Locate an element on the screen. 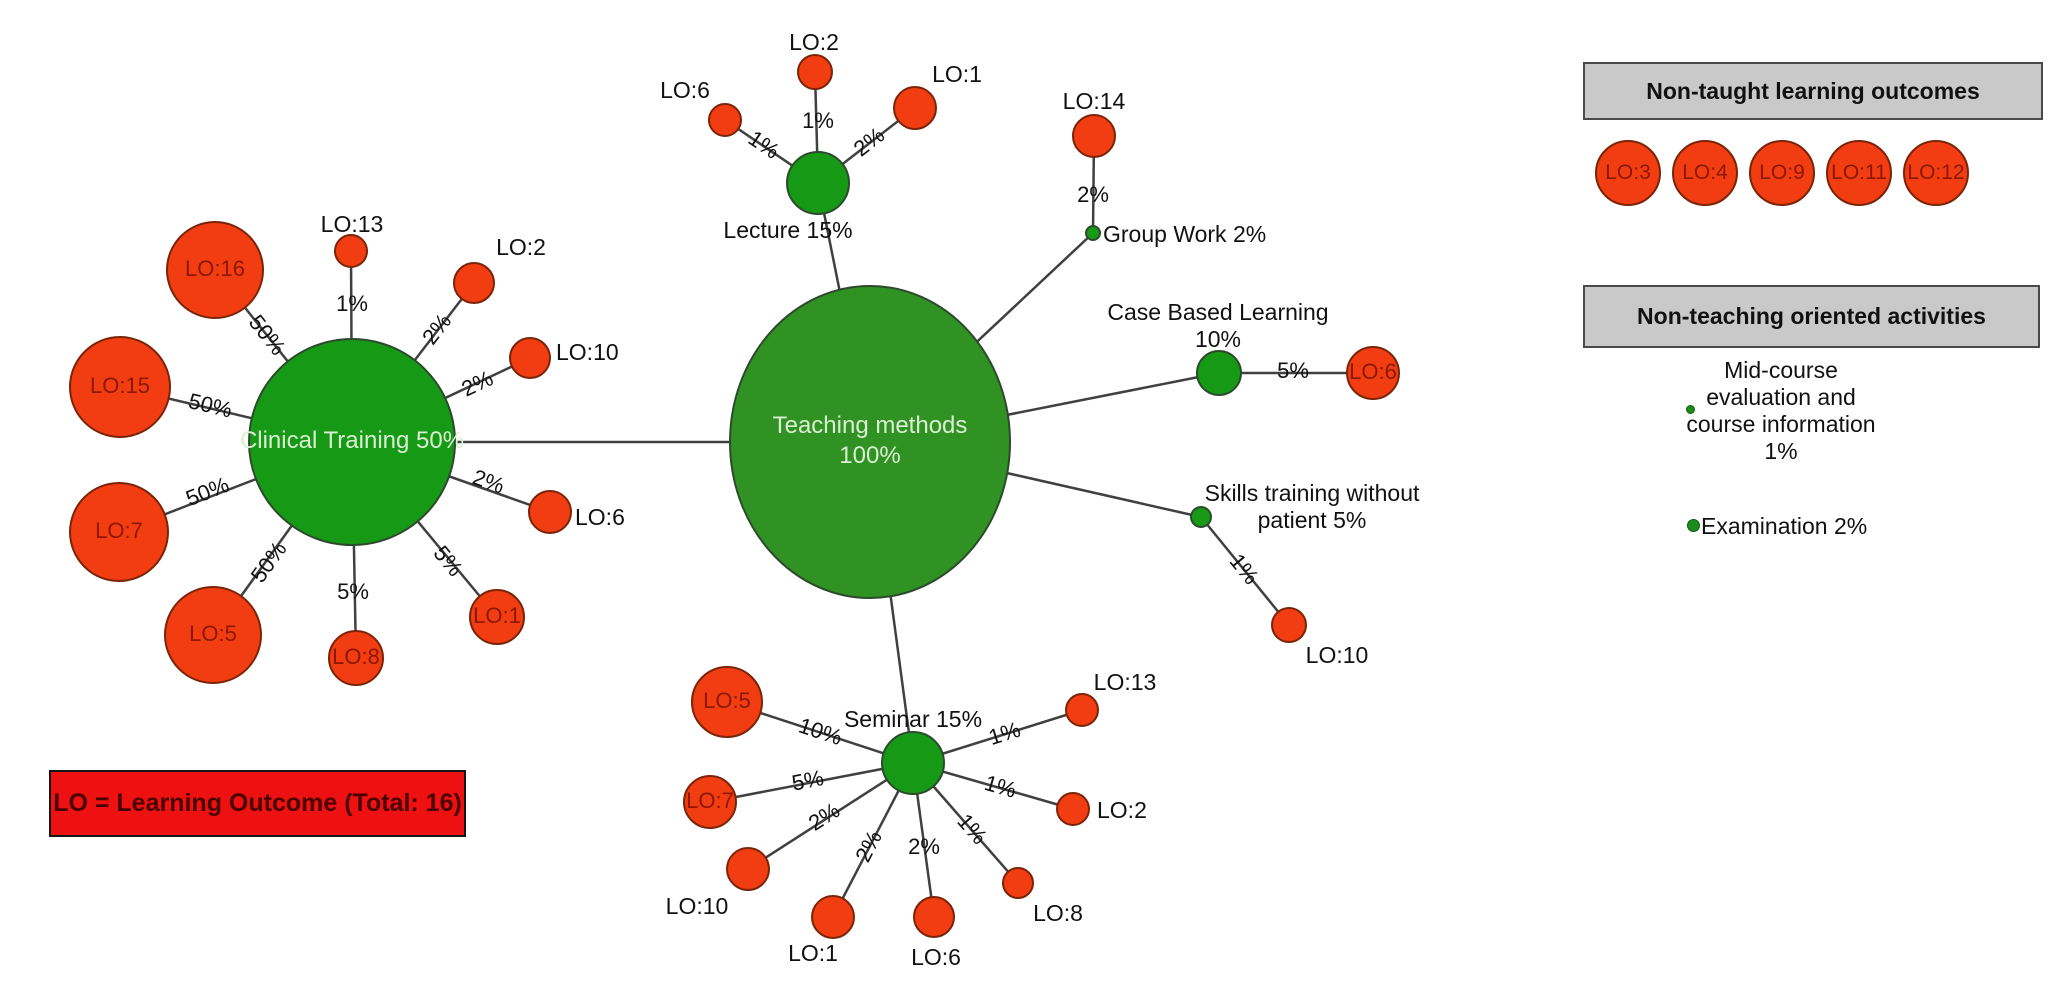 This screenshot has width=2059, height=1001. node-c_lo8 is located at coordinates (356, 658).